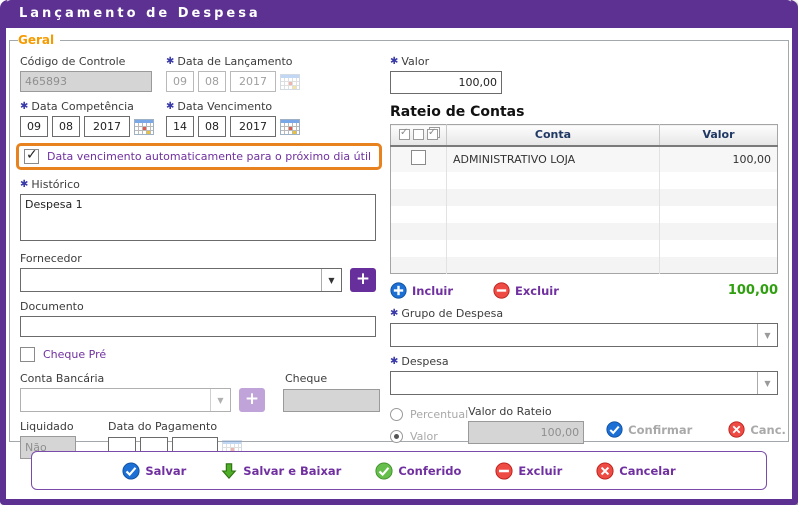 The image size is (798, 505). I want to click on check-circle-green-icon, so click(384, 470).